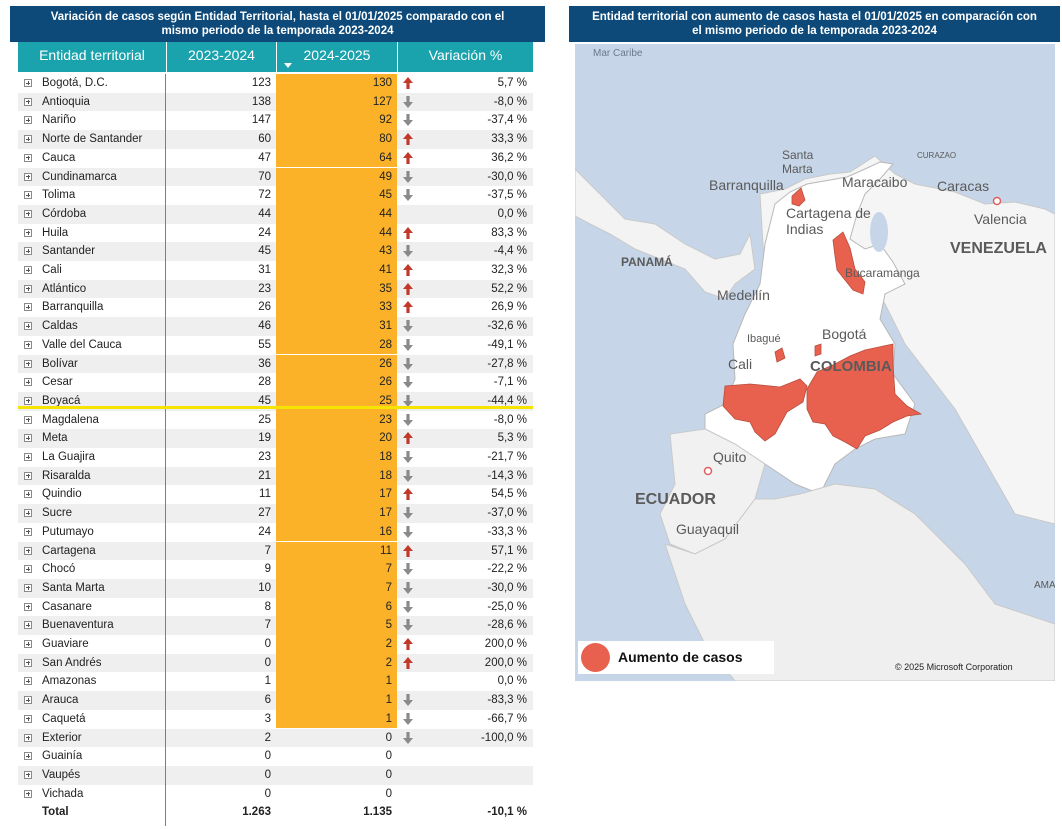  I want to click on table-row: Valle del Cauca 55 28 -49,1 %, so click(275, 345).